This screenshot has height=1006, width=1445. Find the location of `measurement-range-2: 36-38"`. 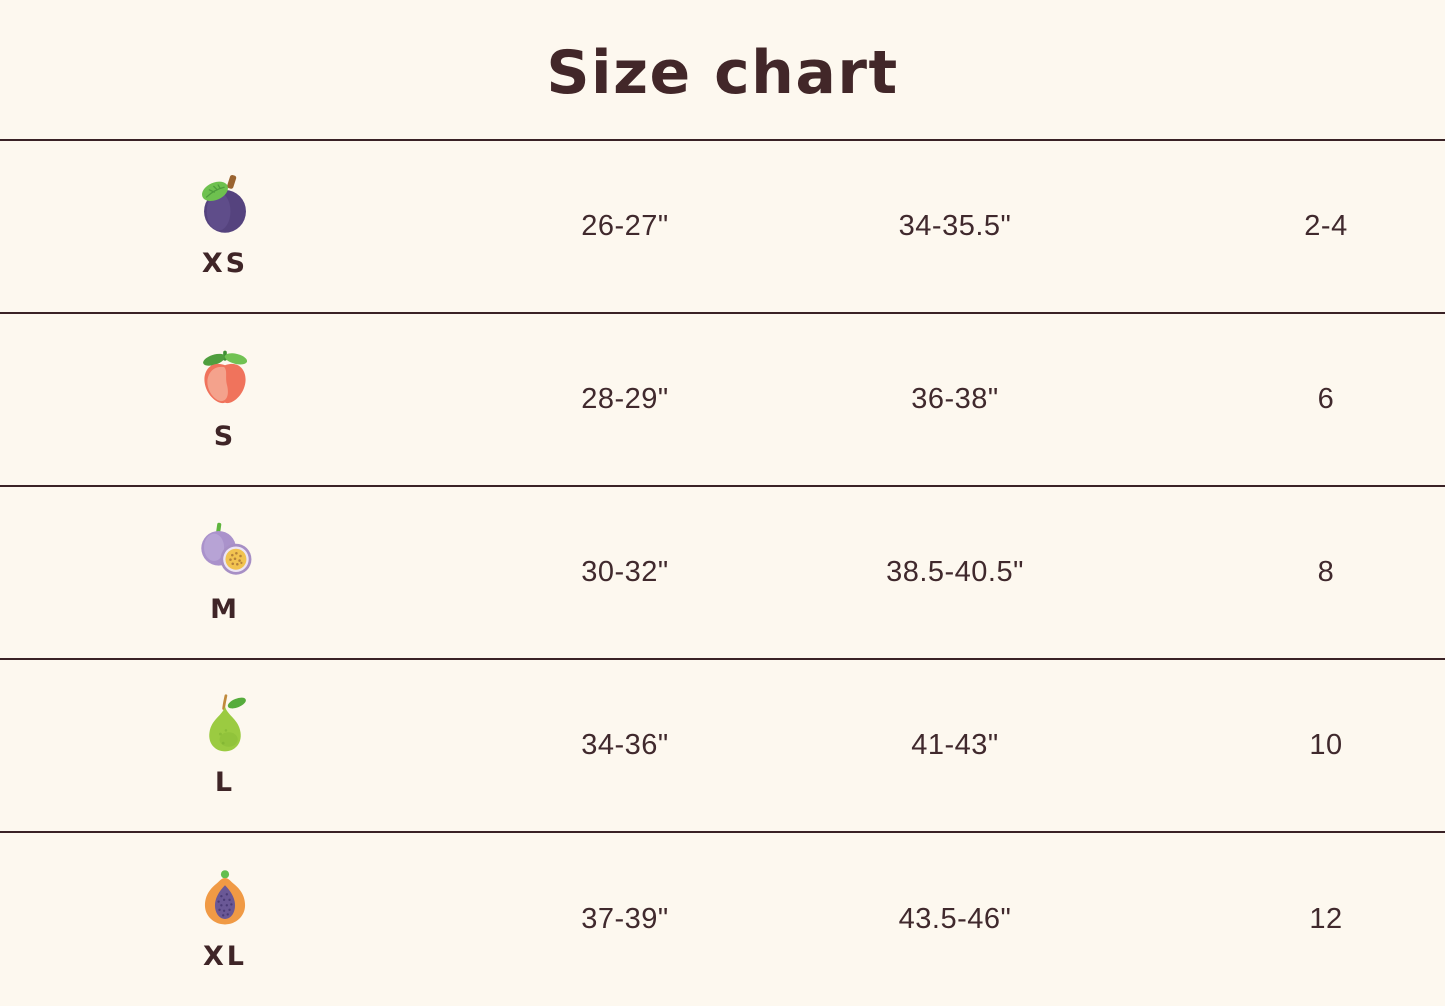

measurement-range-2: 36-38" is located at coordinates (955, 399).